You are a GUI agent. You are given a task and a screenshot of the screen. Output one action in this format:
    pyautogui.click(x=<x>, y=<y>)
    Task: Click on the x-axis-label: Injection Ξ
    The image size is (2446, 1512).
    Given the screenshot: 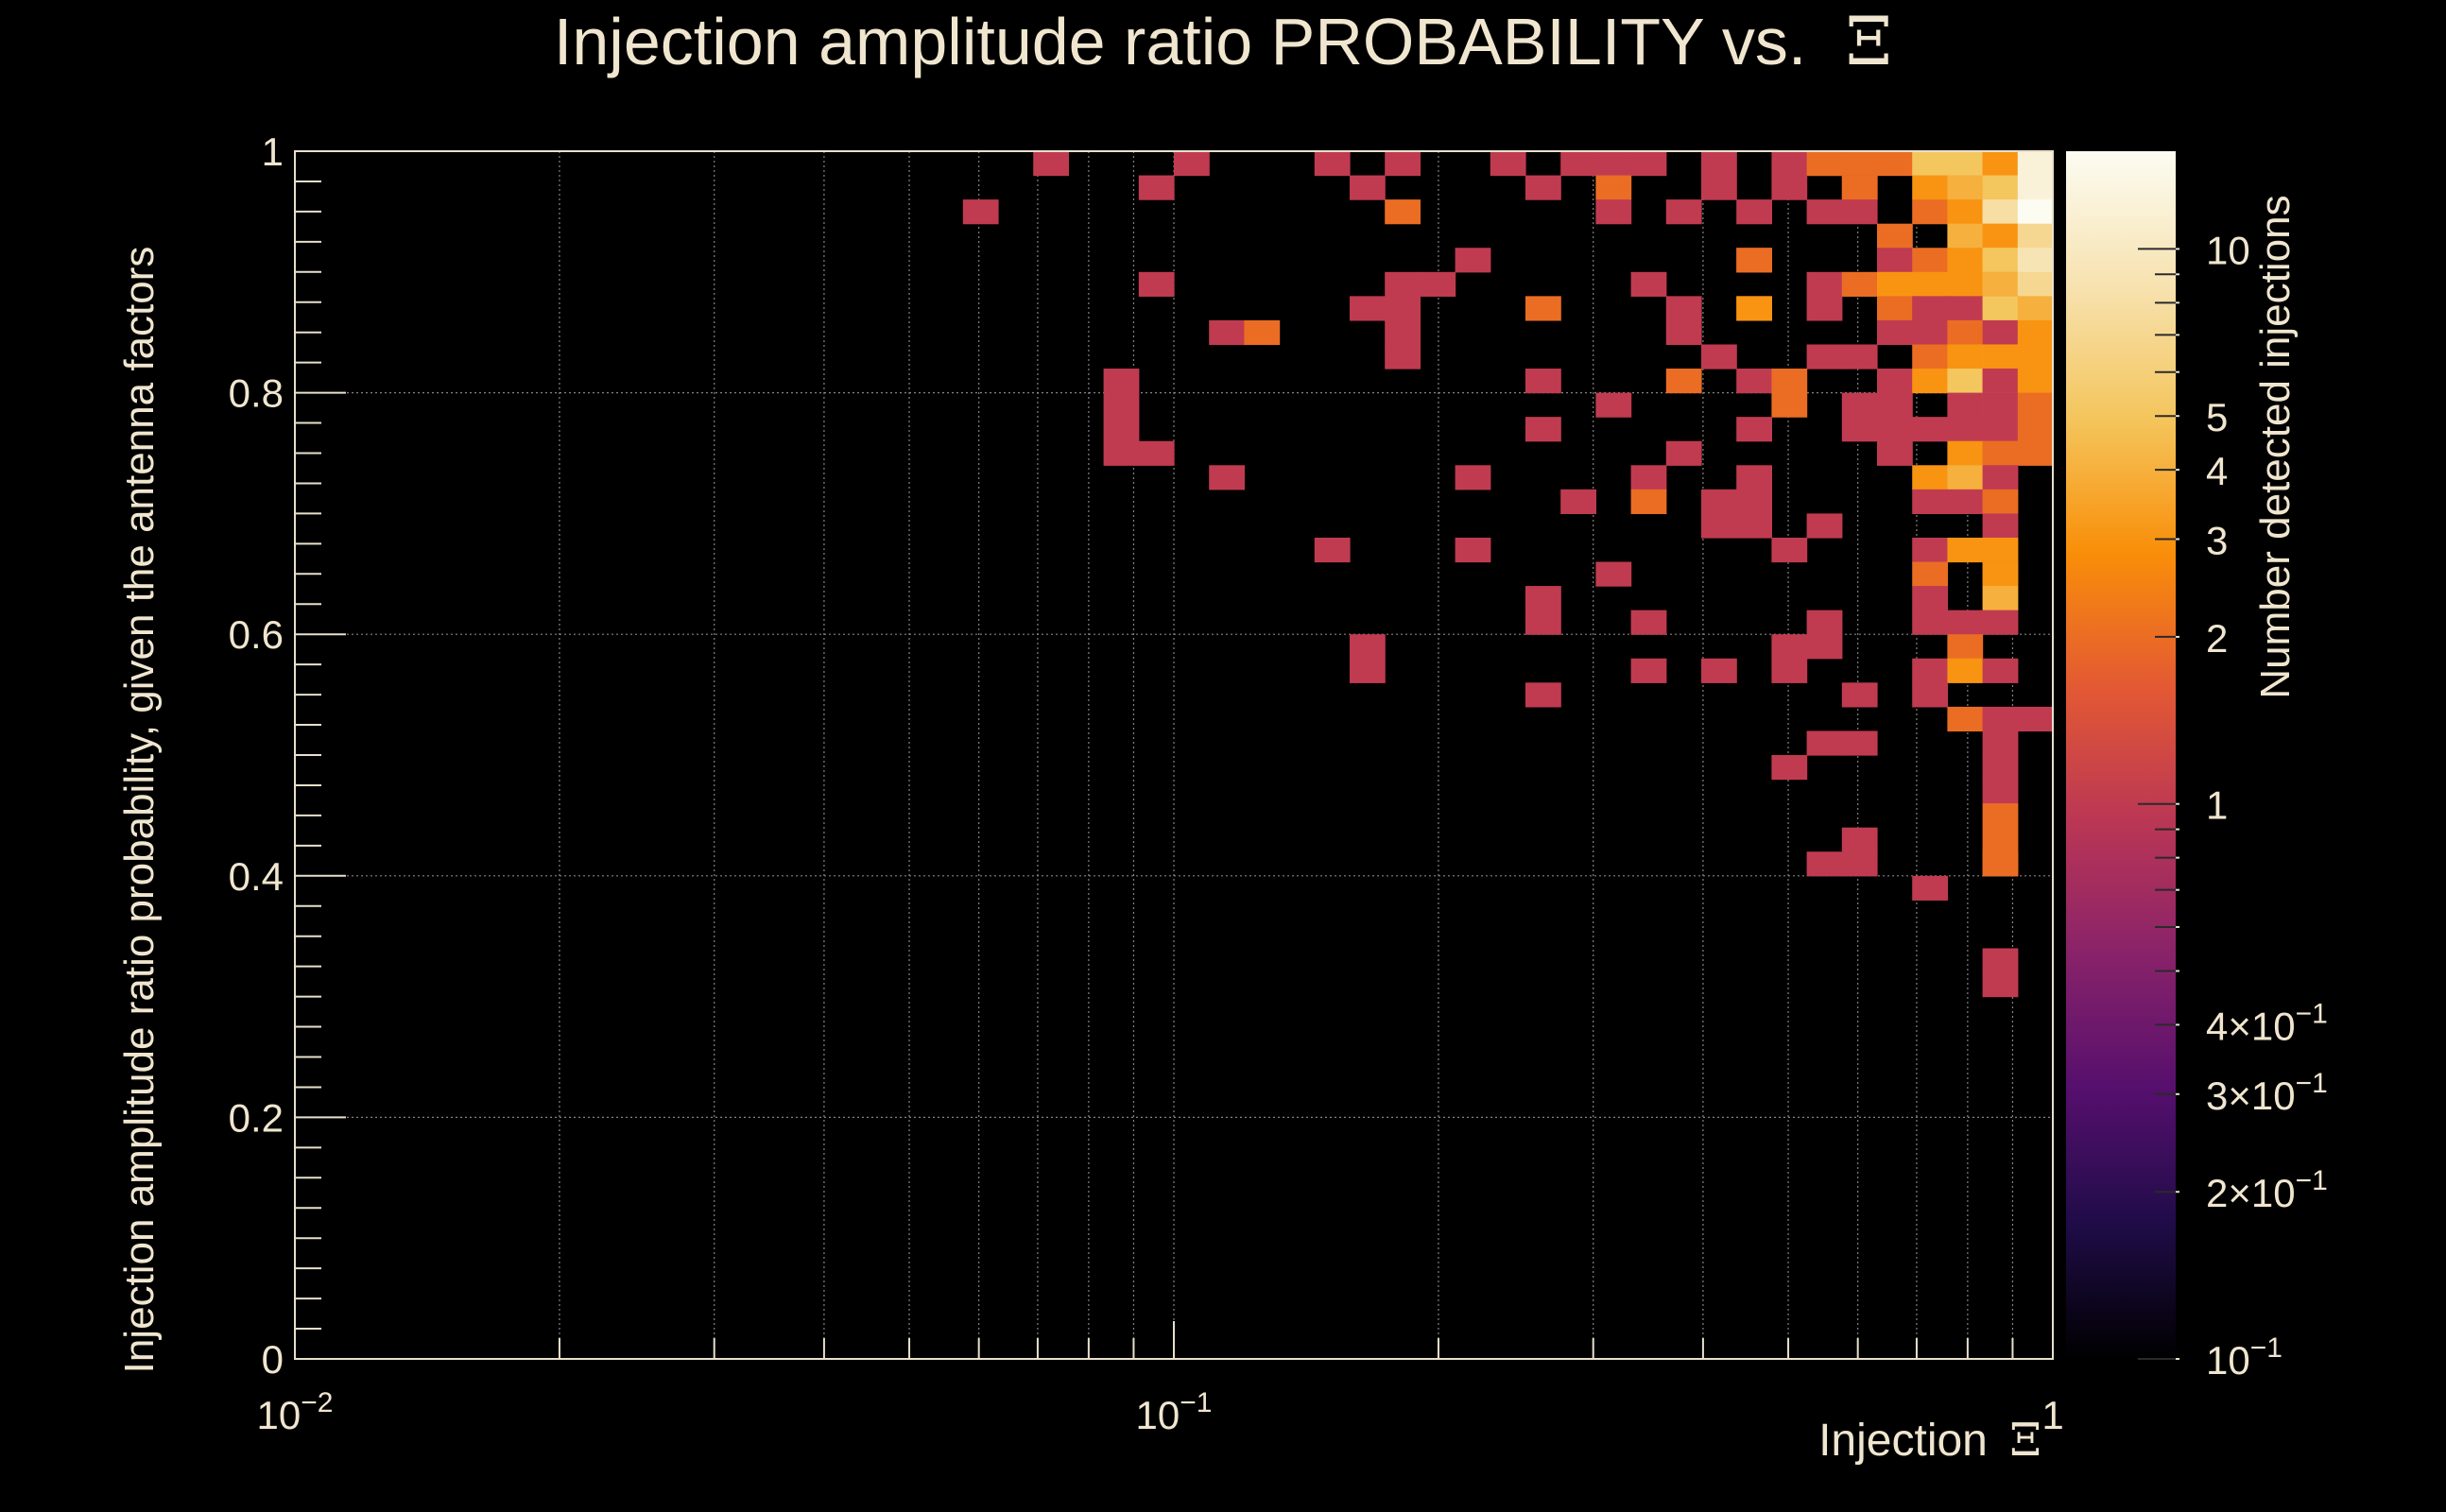 What is the action you would take?
    pyautogui.click(x=1929, y=1440)
    